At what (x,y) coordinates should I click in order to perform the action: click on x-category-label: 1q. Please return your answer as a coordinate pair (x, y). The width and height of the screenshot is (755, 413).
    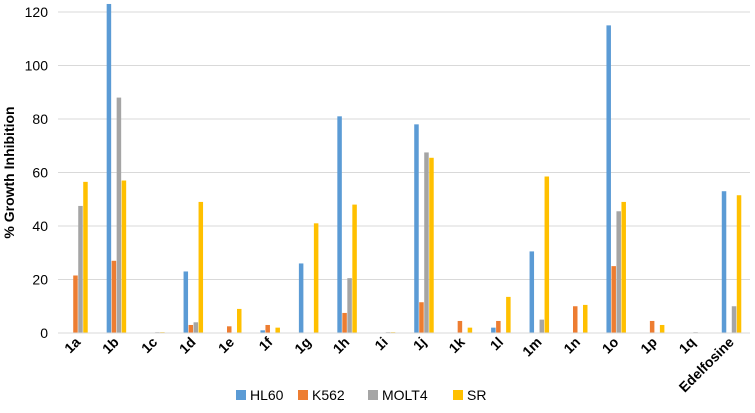
    Looking at the image, I should click on (687, 345).